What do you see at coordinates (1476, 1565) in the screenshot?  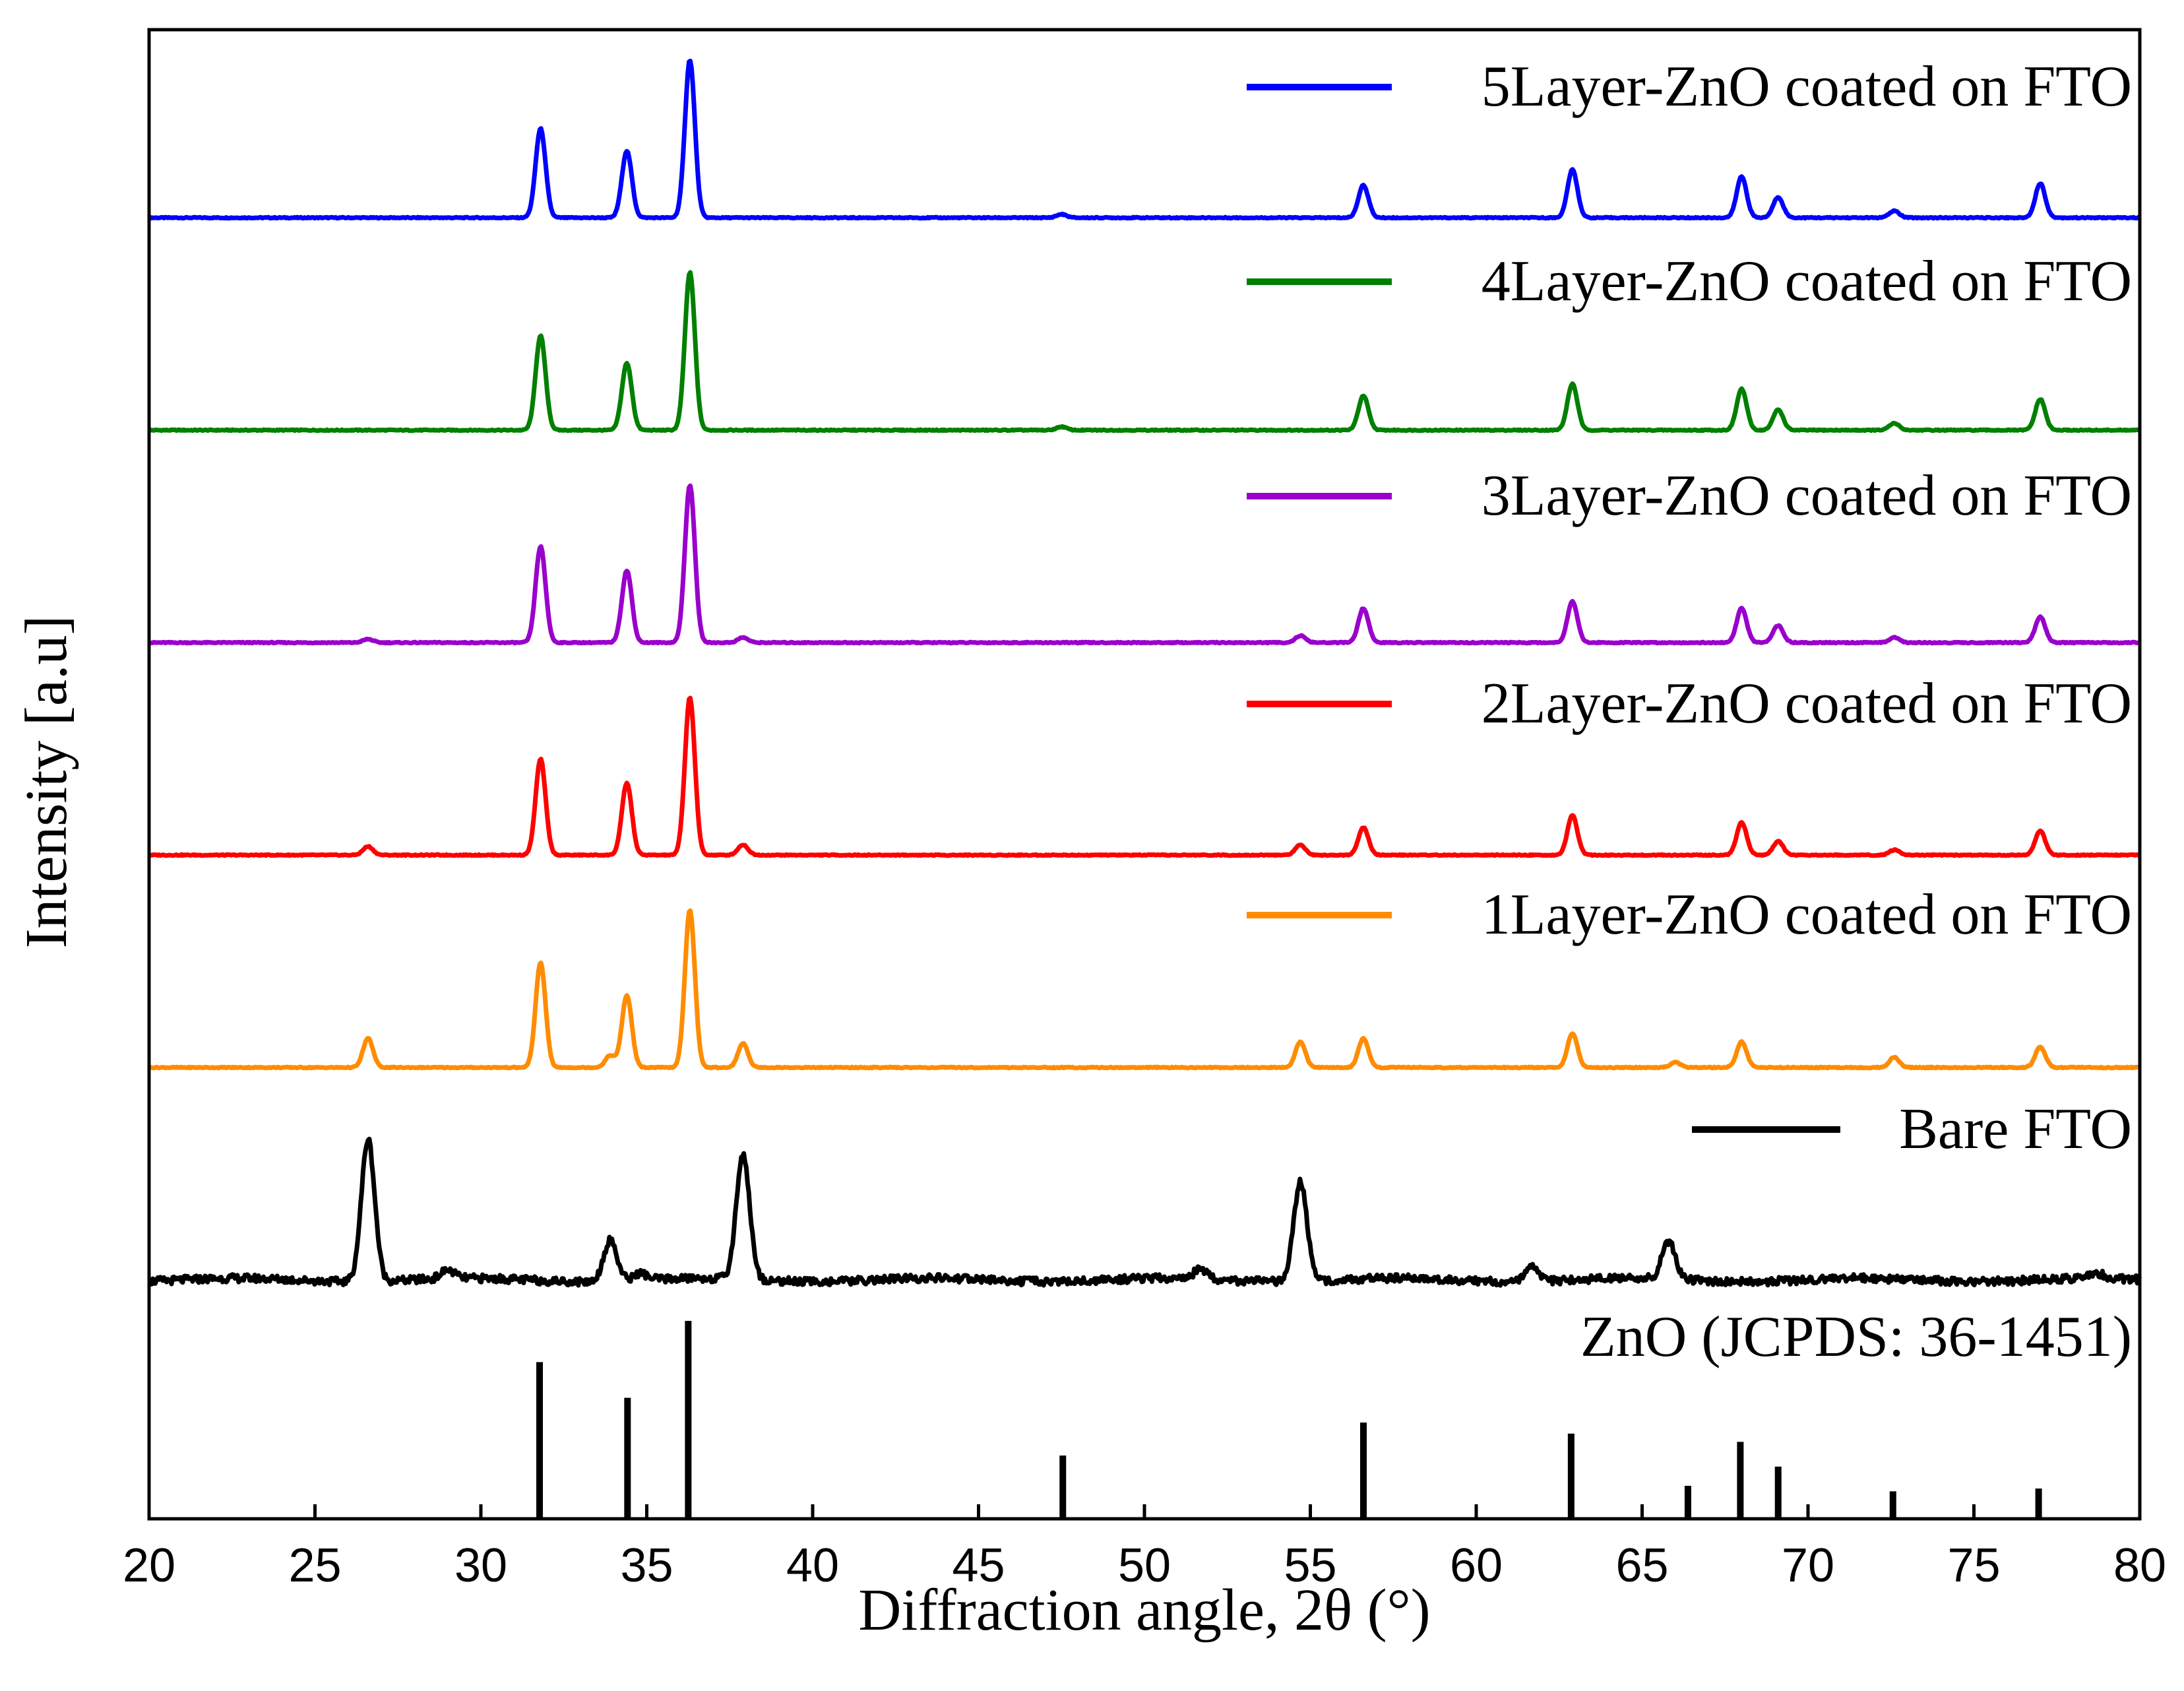 I see `x-tick-label-60: 60` at bounding box center [1476, 1565].